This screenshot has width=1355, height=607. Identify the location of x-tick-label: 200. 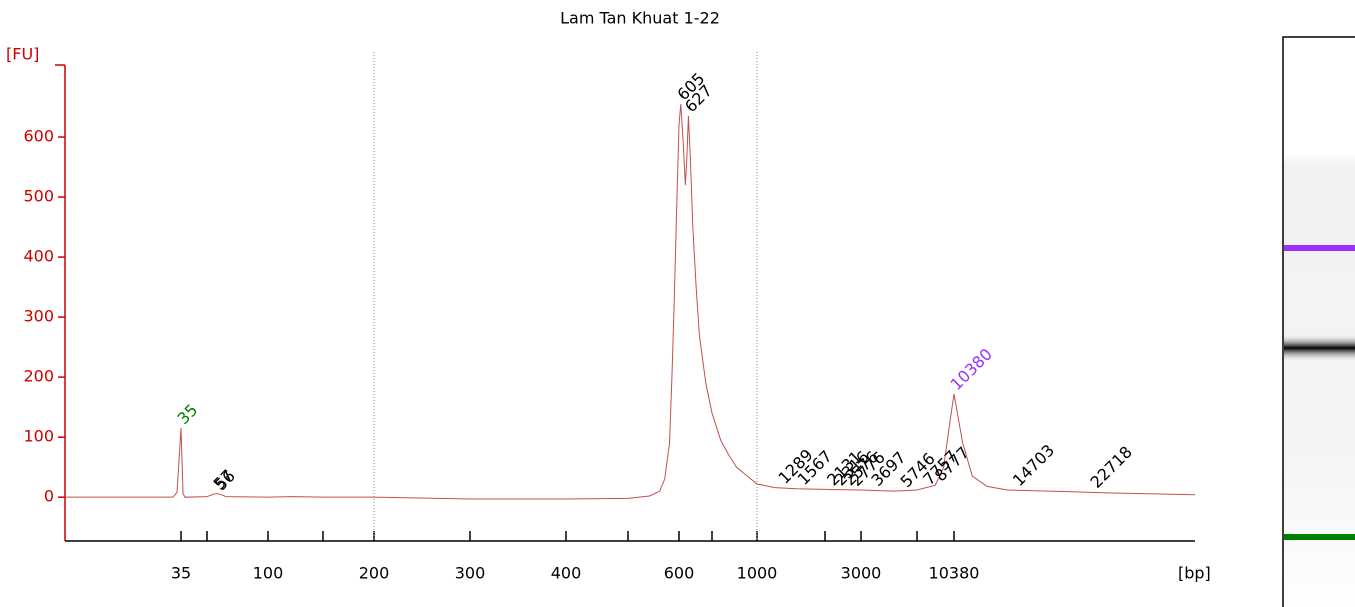
(374, 573).